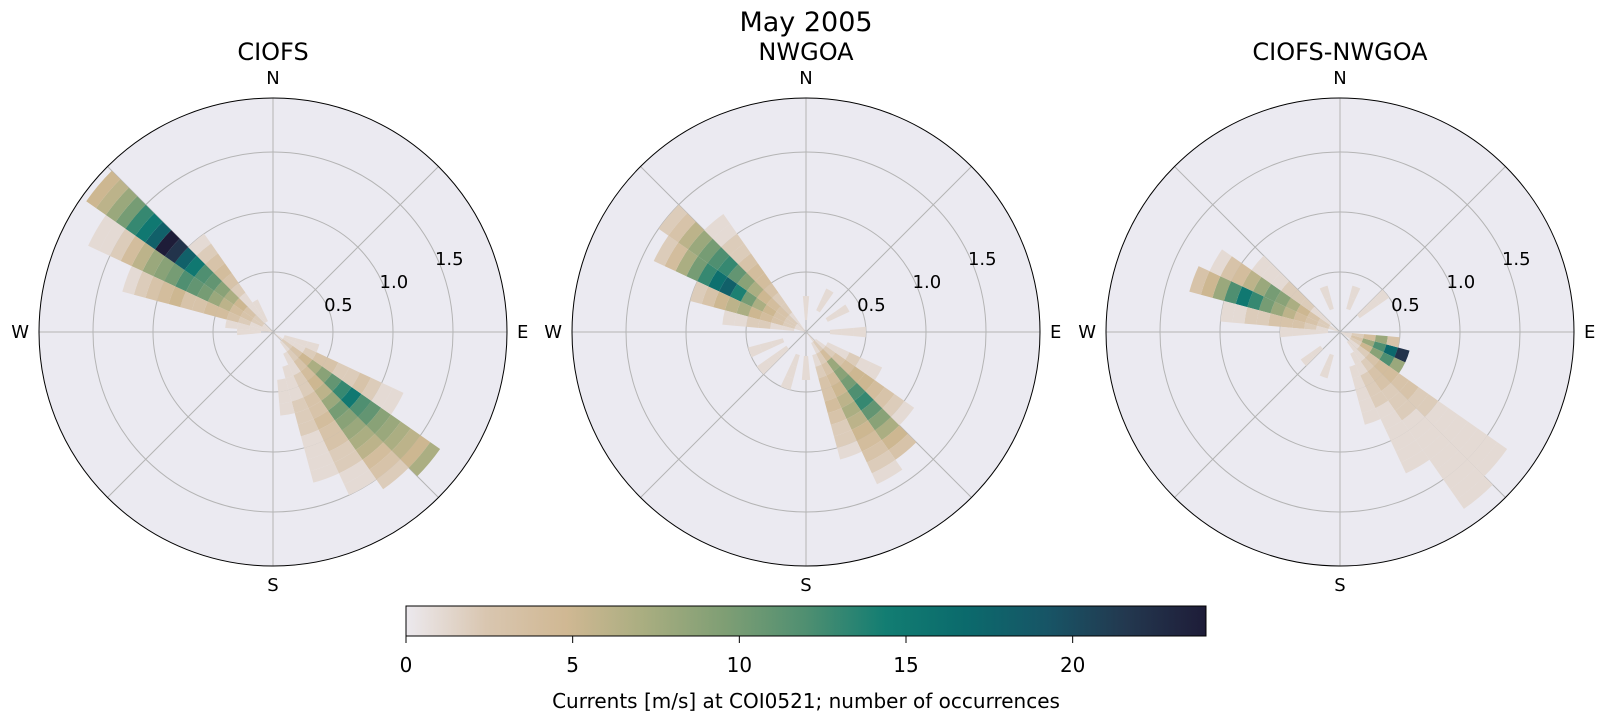  What do you see at coordinates (888, 249) in the screenshot?
I see `angular-grid-line` at bounding box center [888, 249].